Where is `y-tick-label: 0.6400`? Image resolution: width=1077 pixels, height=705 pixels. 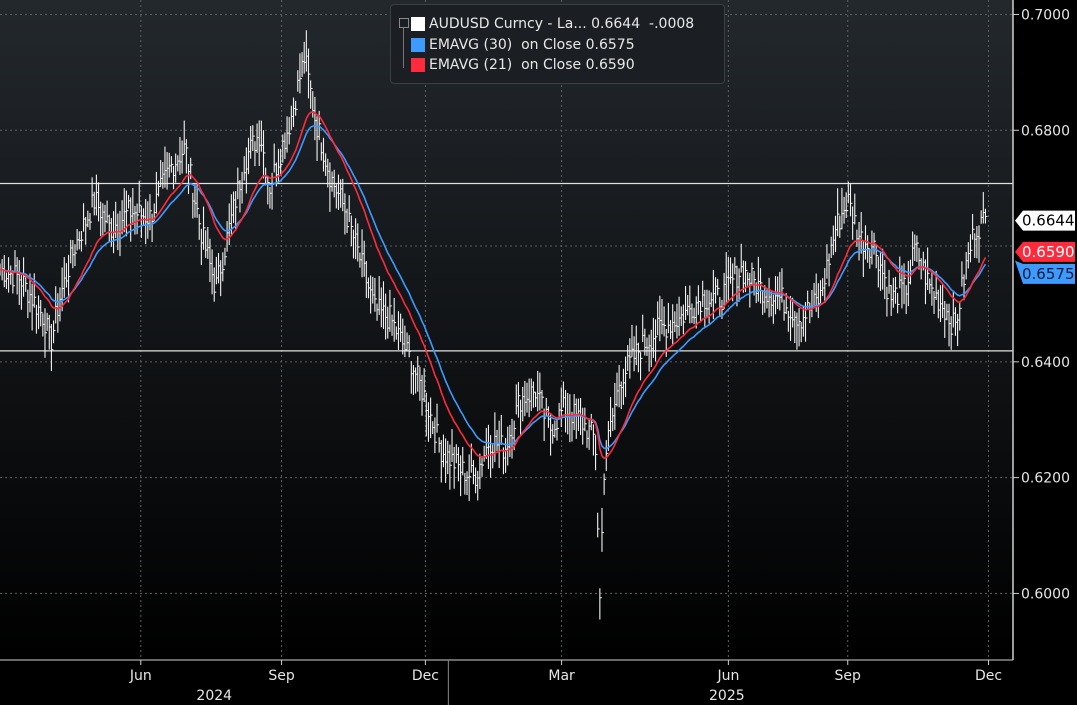
y-tick-label: 0.6400 is located at coordinates (1045, 363).